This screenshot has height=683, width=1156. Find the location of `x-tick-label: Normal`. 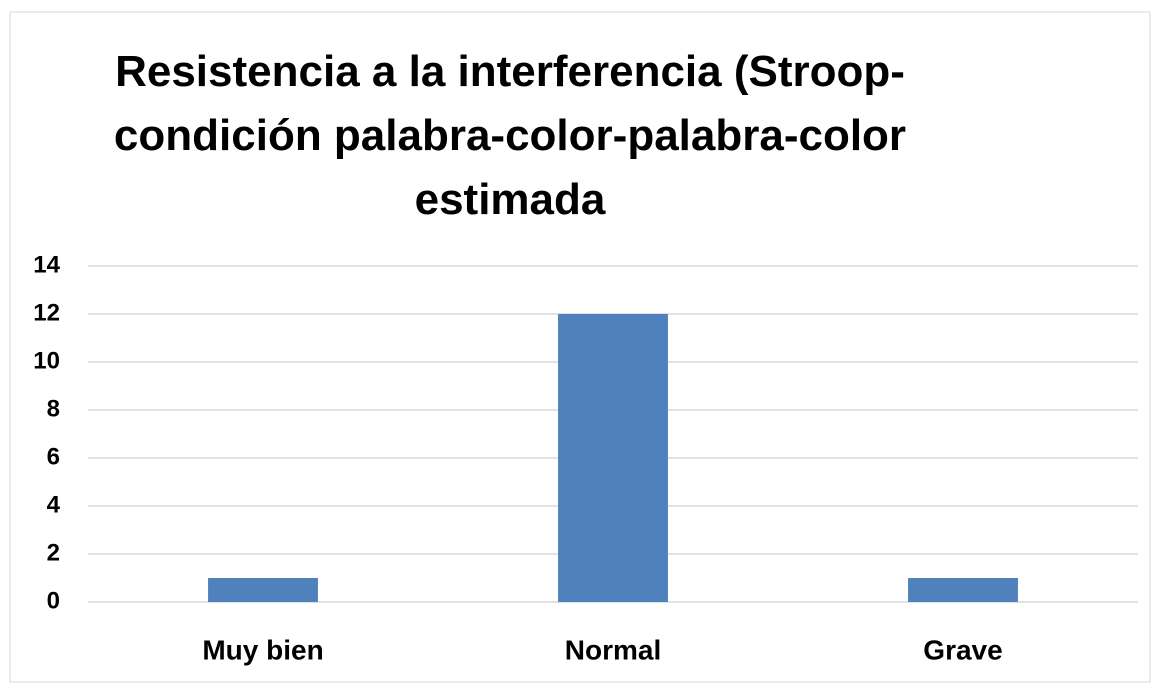

x-tick-label: Normal is located at coordinates (613, 649).